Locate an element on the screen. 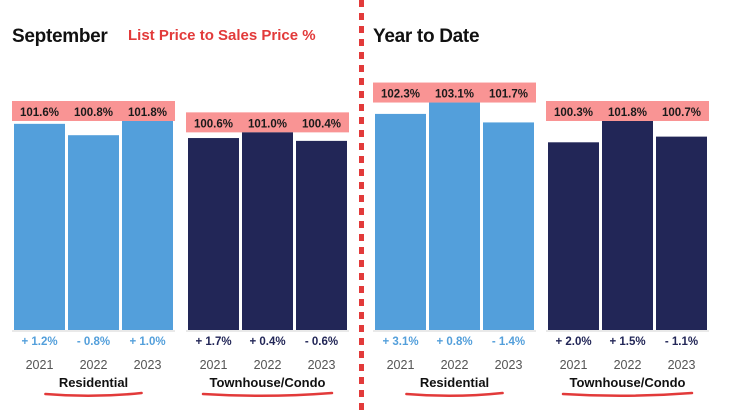 This screenshot has height=410, width=737. value-label: 101.6% is located at coordinates (39, 113).